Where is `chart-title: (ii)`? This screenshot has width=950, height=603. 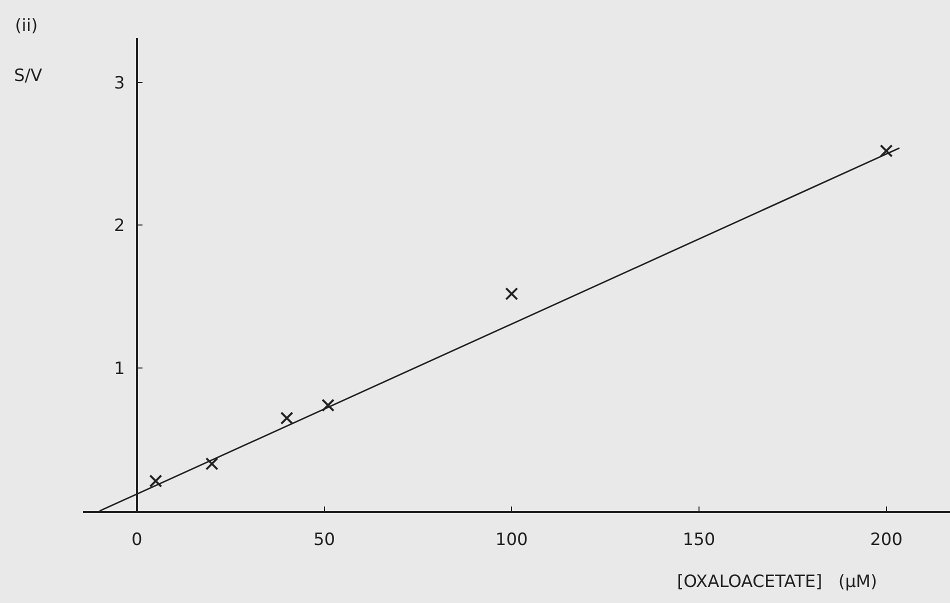
chart-title: (ii) is located at coordinates (26, 26).